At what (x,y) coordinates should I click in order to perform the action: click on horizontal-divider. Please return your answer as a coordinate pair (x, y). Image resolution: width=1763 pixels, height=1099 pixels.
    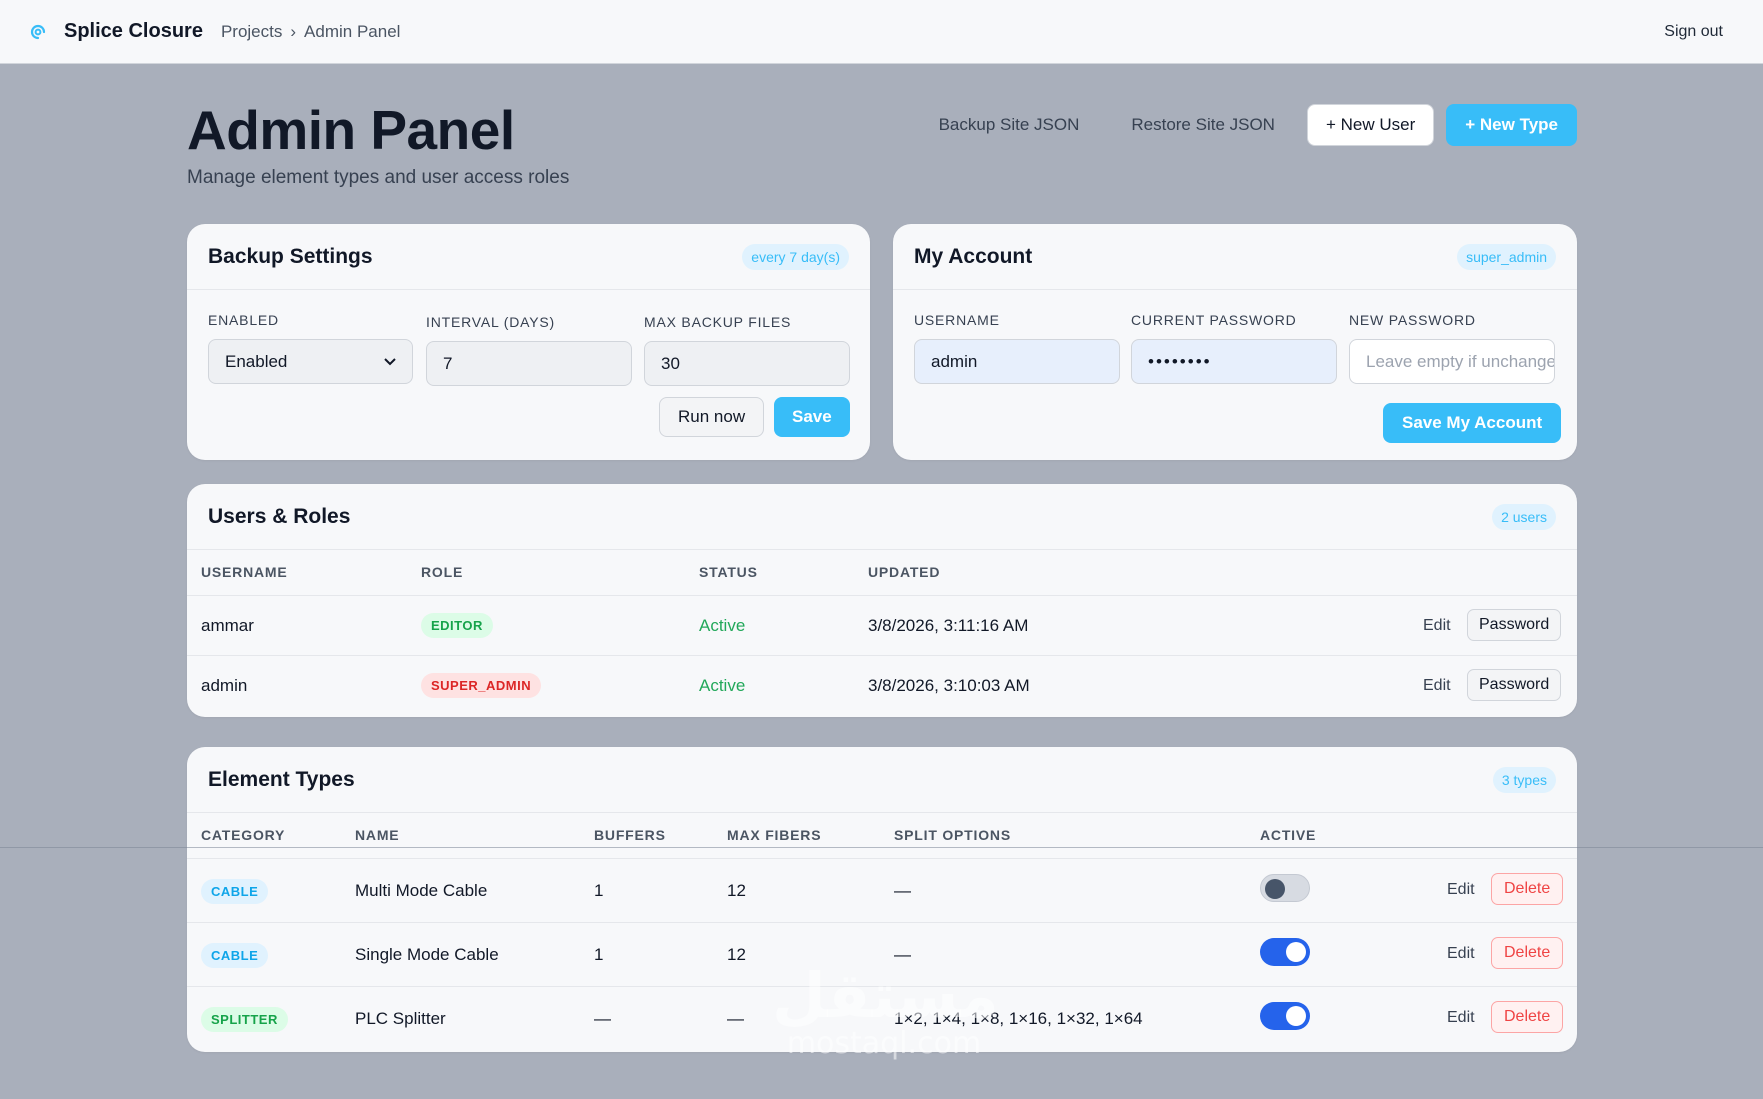
    Looking at the image, I should click on (881, 847).